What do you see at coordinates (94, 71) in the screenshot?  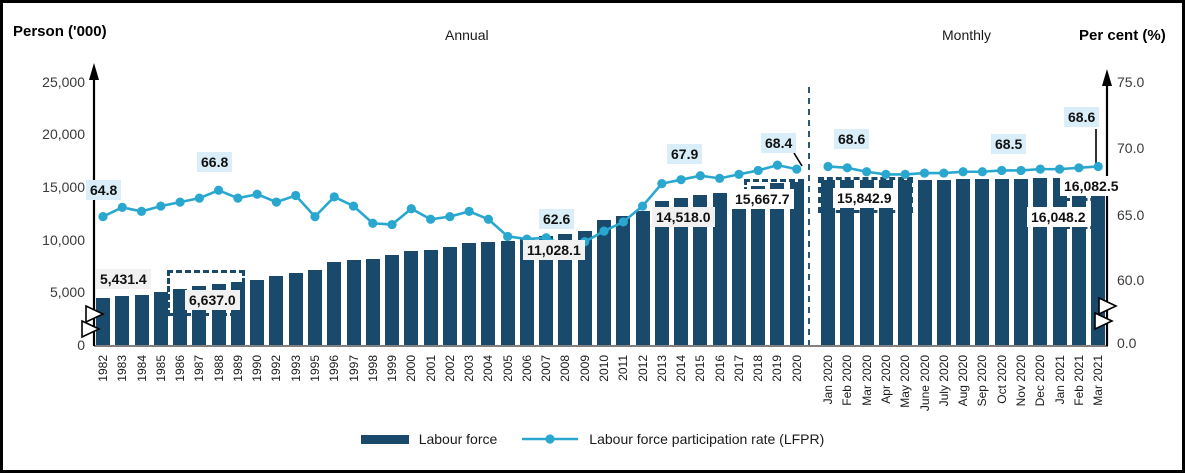 I see `left-axis-arrow-icon` at bounding box center [94, 71].